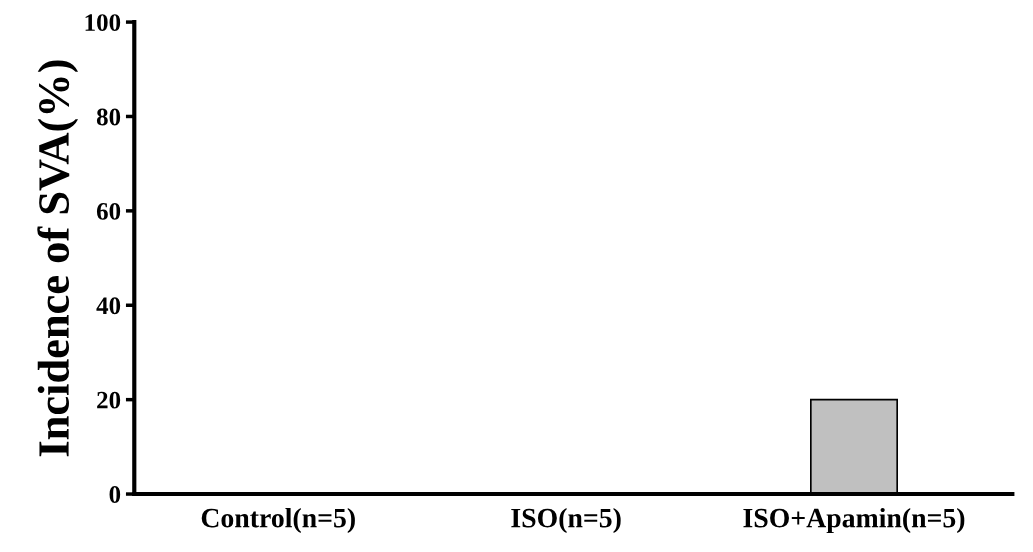  Describe the element at coordinates (58, 258) in the screenshot. I see `y-axis-title: Incidence of SVA(%)` at that location.